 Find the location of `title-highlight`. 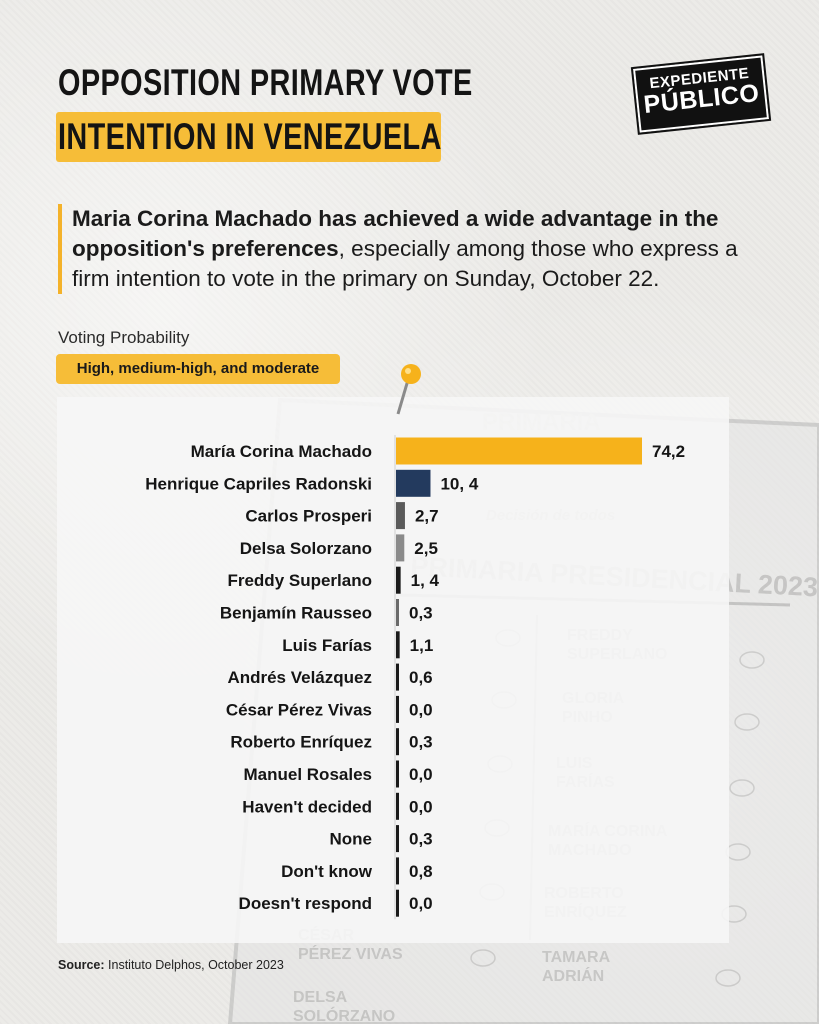

title-highlight is located at coordinates (248, 137).